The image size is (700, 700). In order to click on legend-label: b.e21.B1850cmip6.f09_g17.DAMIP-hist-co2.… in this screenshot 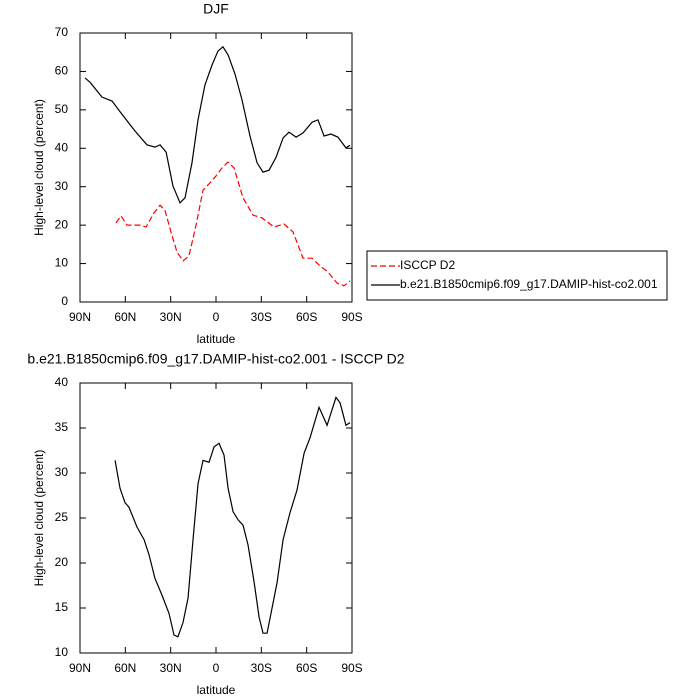, I will do `click(529, 284)`.